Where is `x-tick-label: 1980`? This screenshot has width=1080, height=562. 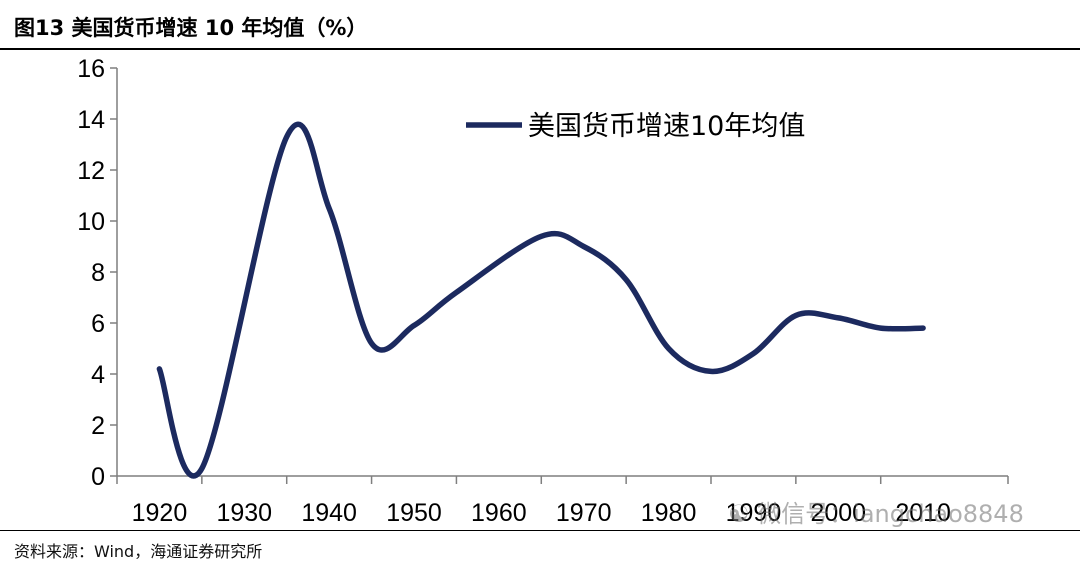 x-tick-label: 1980 is located at coordinates (669, 513).